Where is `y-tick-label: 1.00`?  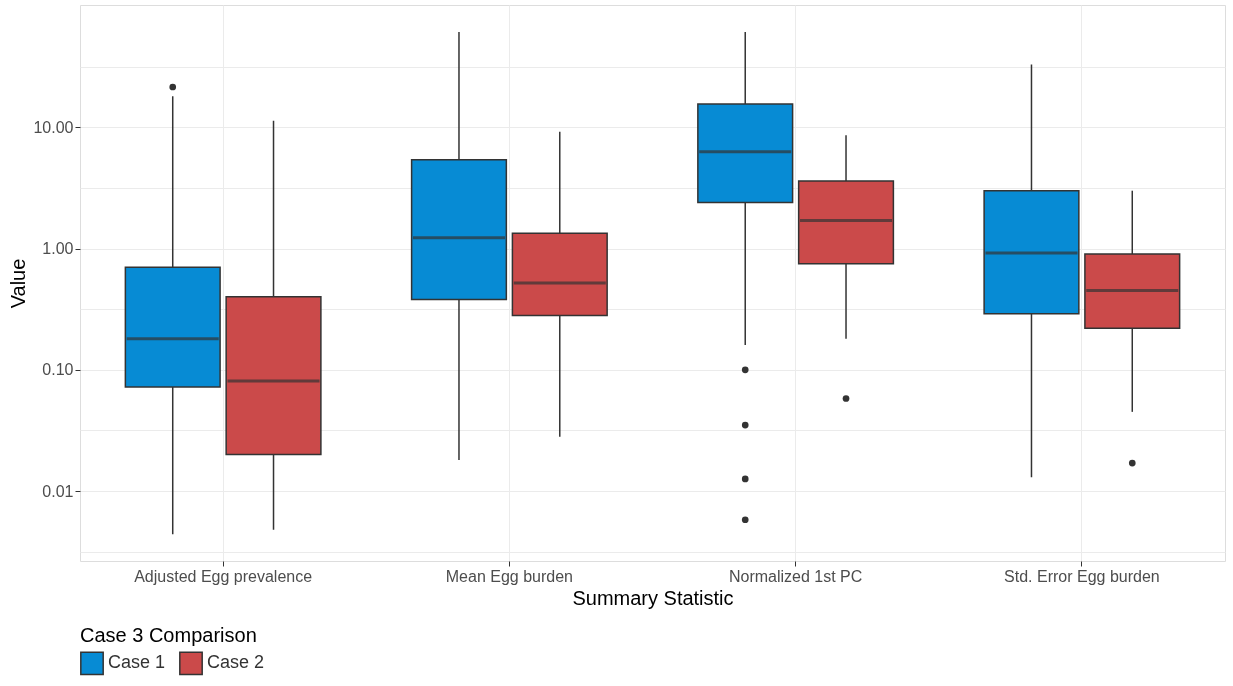
y-tick-label: 1.00 is located at coordinates (58, 249).